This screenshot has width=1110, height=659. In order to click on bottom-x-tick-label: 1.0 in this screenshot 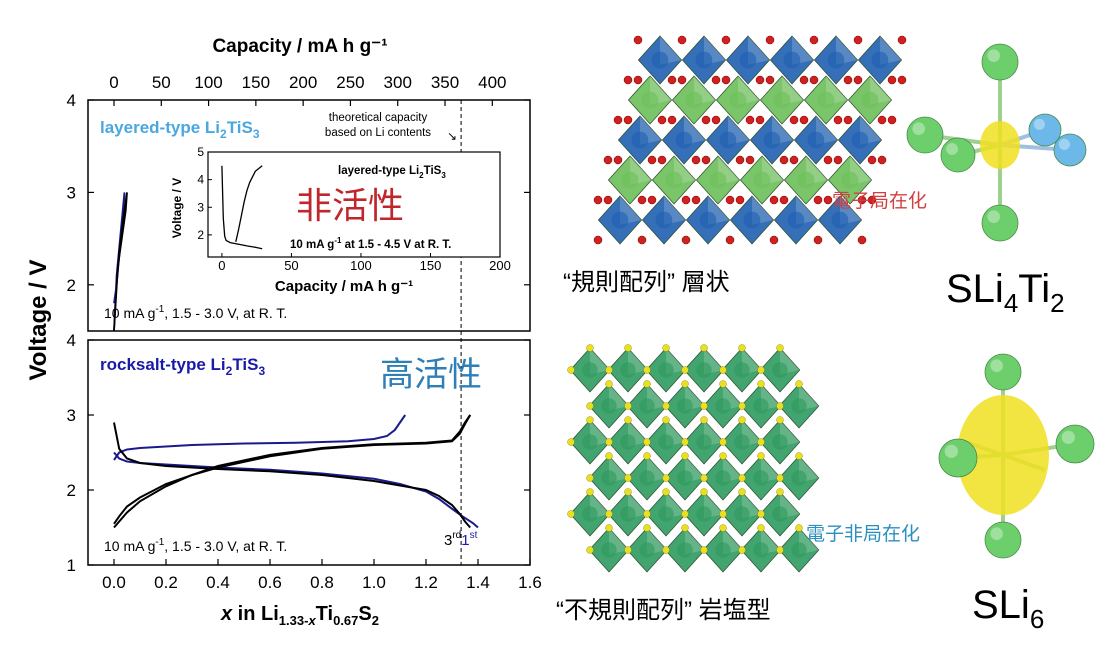, I will do `click(374, 582)`.